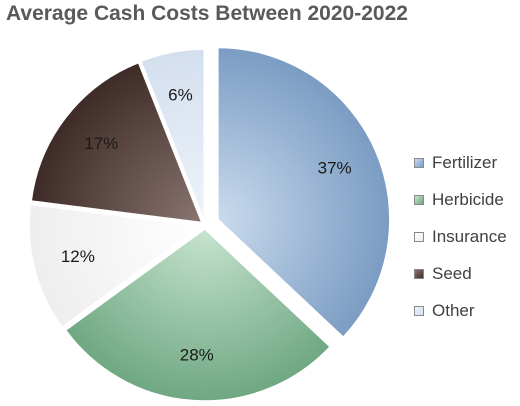  I want to click on legend-item-other: Other, so click(466, 310).